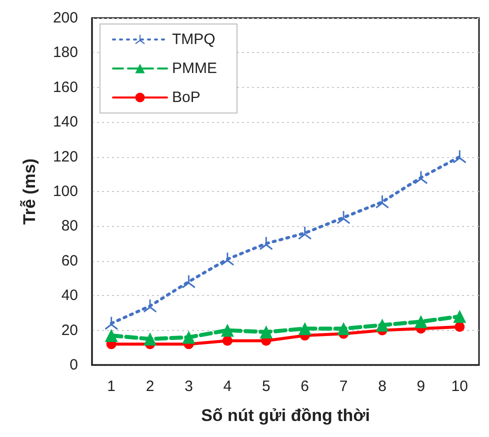  Describe the element at coordinates (305, 386) in the screenshot. I see `x-tick-label: 6` at that location.